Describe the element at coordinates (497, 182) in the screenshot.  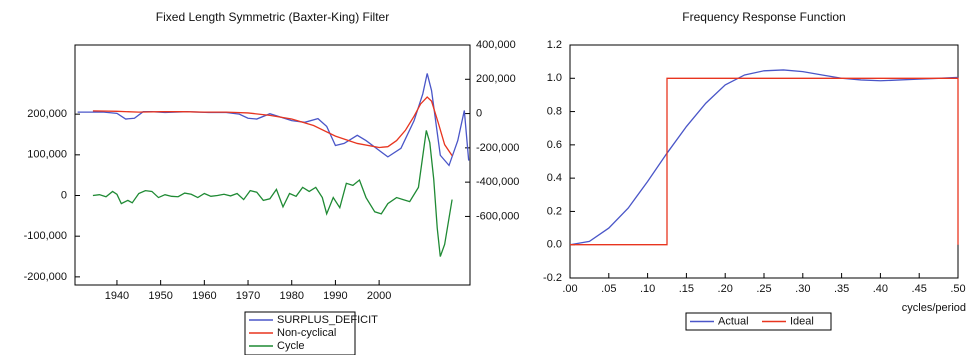
I see `y2-tick-label: -400,000` at that location.